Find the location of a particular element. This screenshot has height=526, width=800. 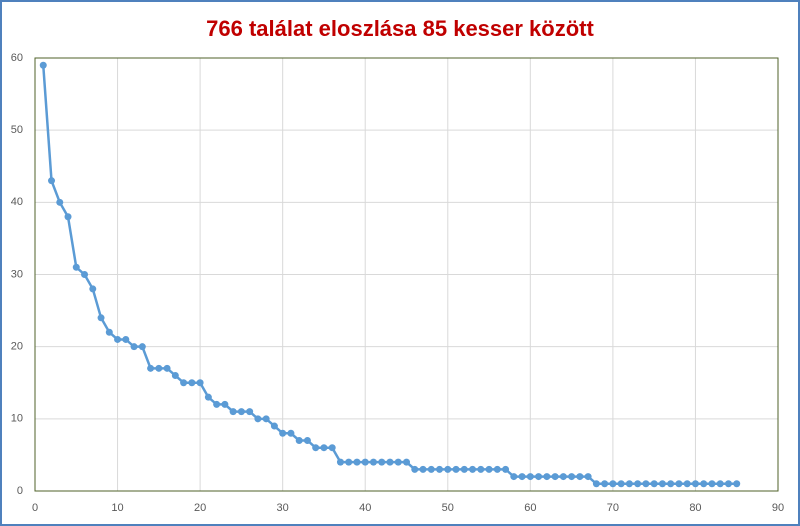

y-tick-label: 50 is located at coordinates (17, 130).